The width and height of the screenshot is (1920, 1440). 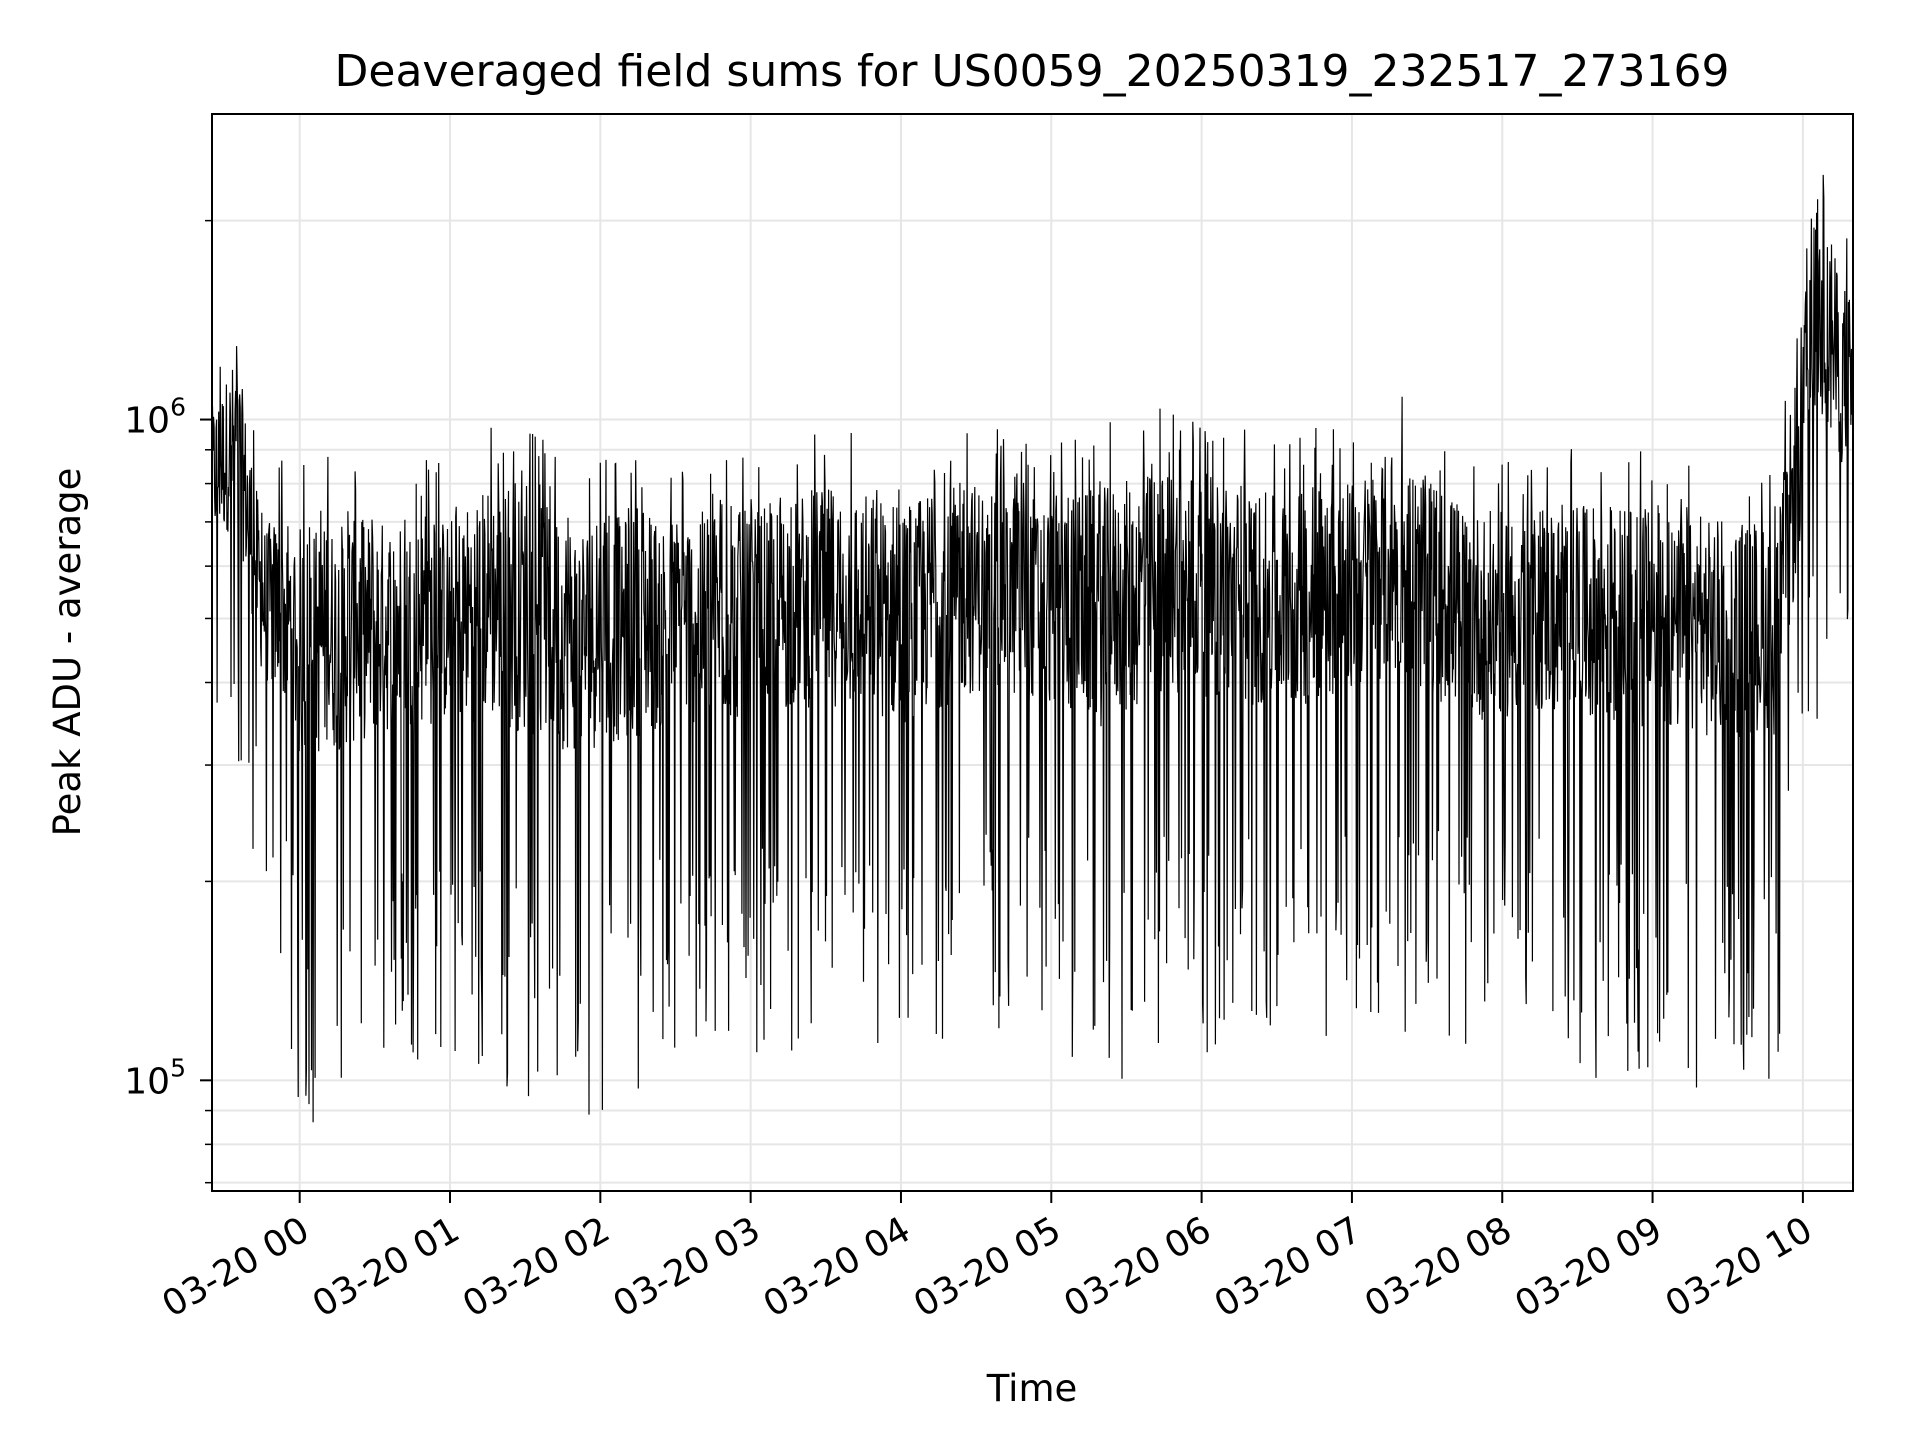 What do you see at coordinates (837, 1267) in the screenshot?
I see `x-tick-label: 03-20 04` at bounding box center [837, 1267].